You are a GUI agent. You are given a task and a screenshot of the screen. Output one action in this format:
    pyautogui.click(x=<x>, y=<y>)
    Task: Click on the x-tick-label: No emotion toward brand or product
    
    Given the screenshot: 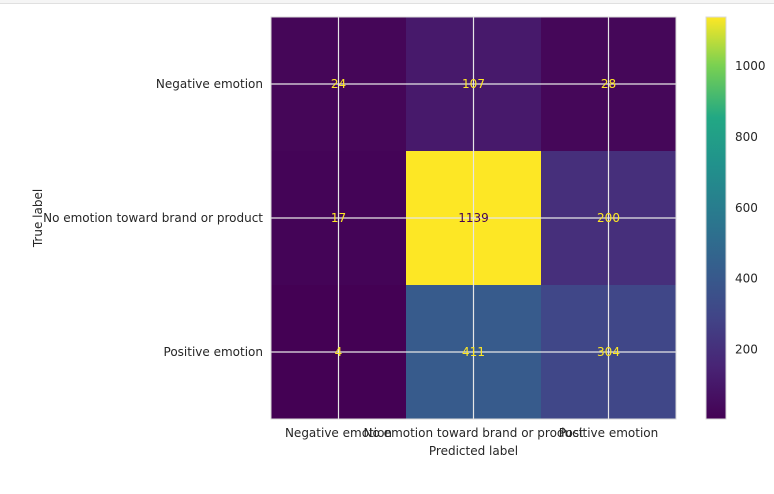 What is the action you would take?
    pyautogui.click(x=474, y=433)
    